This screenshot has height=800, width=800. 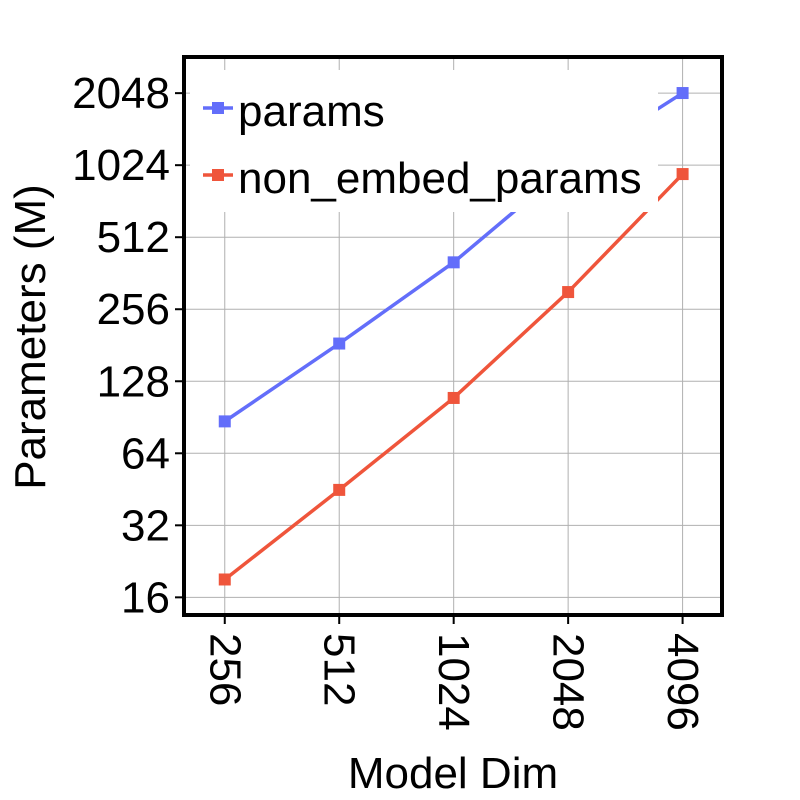 I want to click on y-axis-label: Parameters (M), so click(x=30, y=337).